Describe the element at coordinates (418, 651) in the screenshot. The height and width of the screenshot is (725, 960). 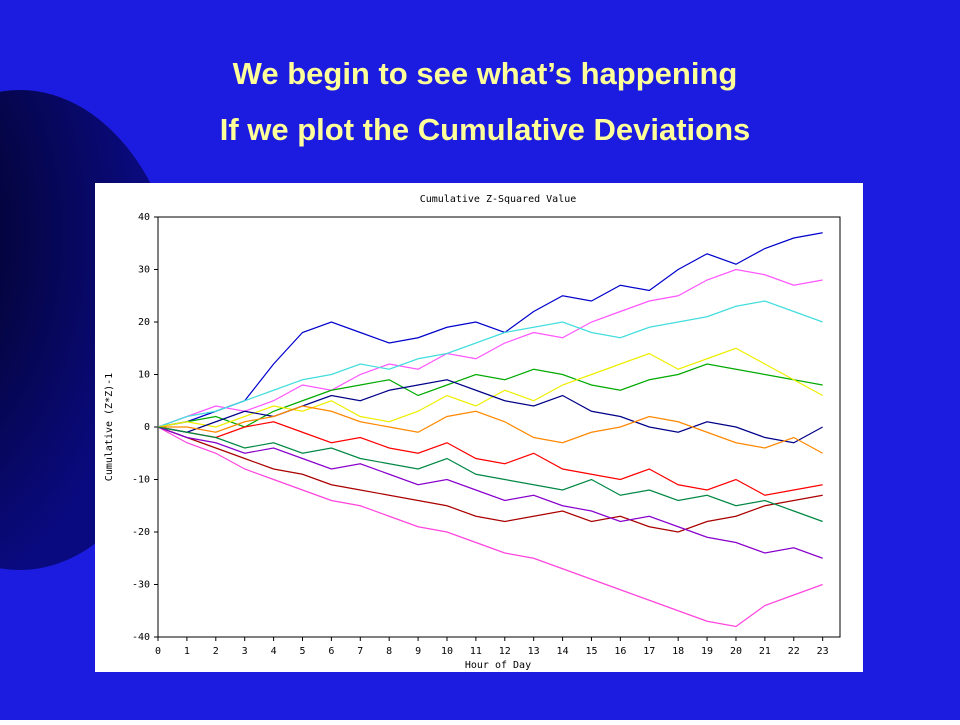
I see `x-tick-label: 9` at that location.